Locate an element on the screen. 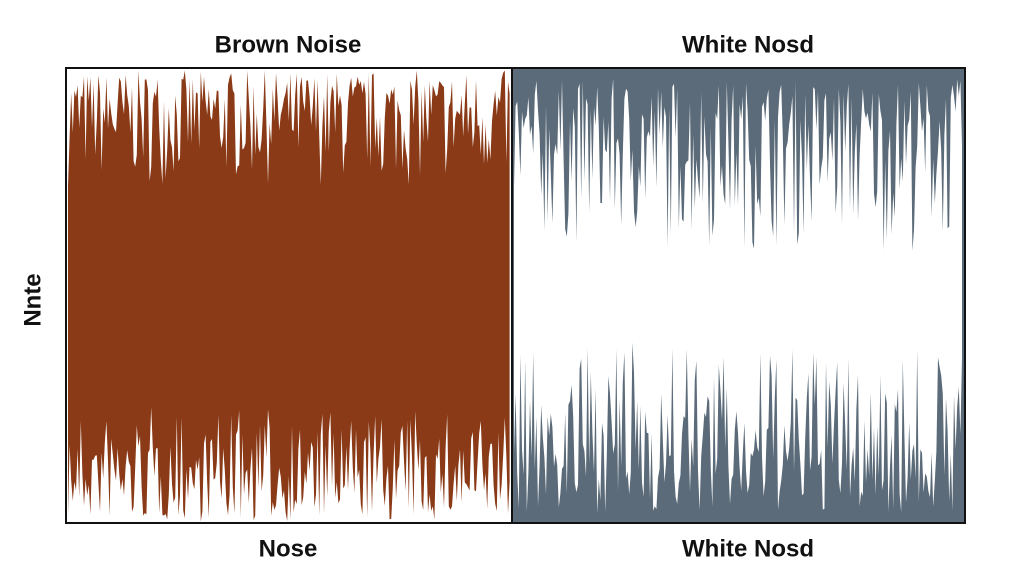 This screenshot has width=1024, height=585. panel-caption: Nose is located at coordinates (288, 548).